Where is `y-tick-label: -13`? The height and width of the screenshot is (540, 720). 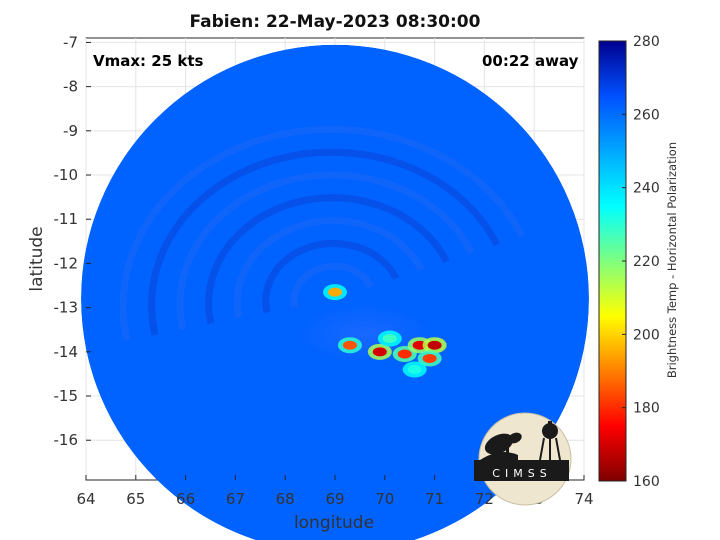 y-tick-label: -13 is located at coordinates (66, 308).